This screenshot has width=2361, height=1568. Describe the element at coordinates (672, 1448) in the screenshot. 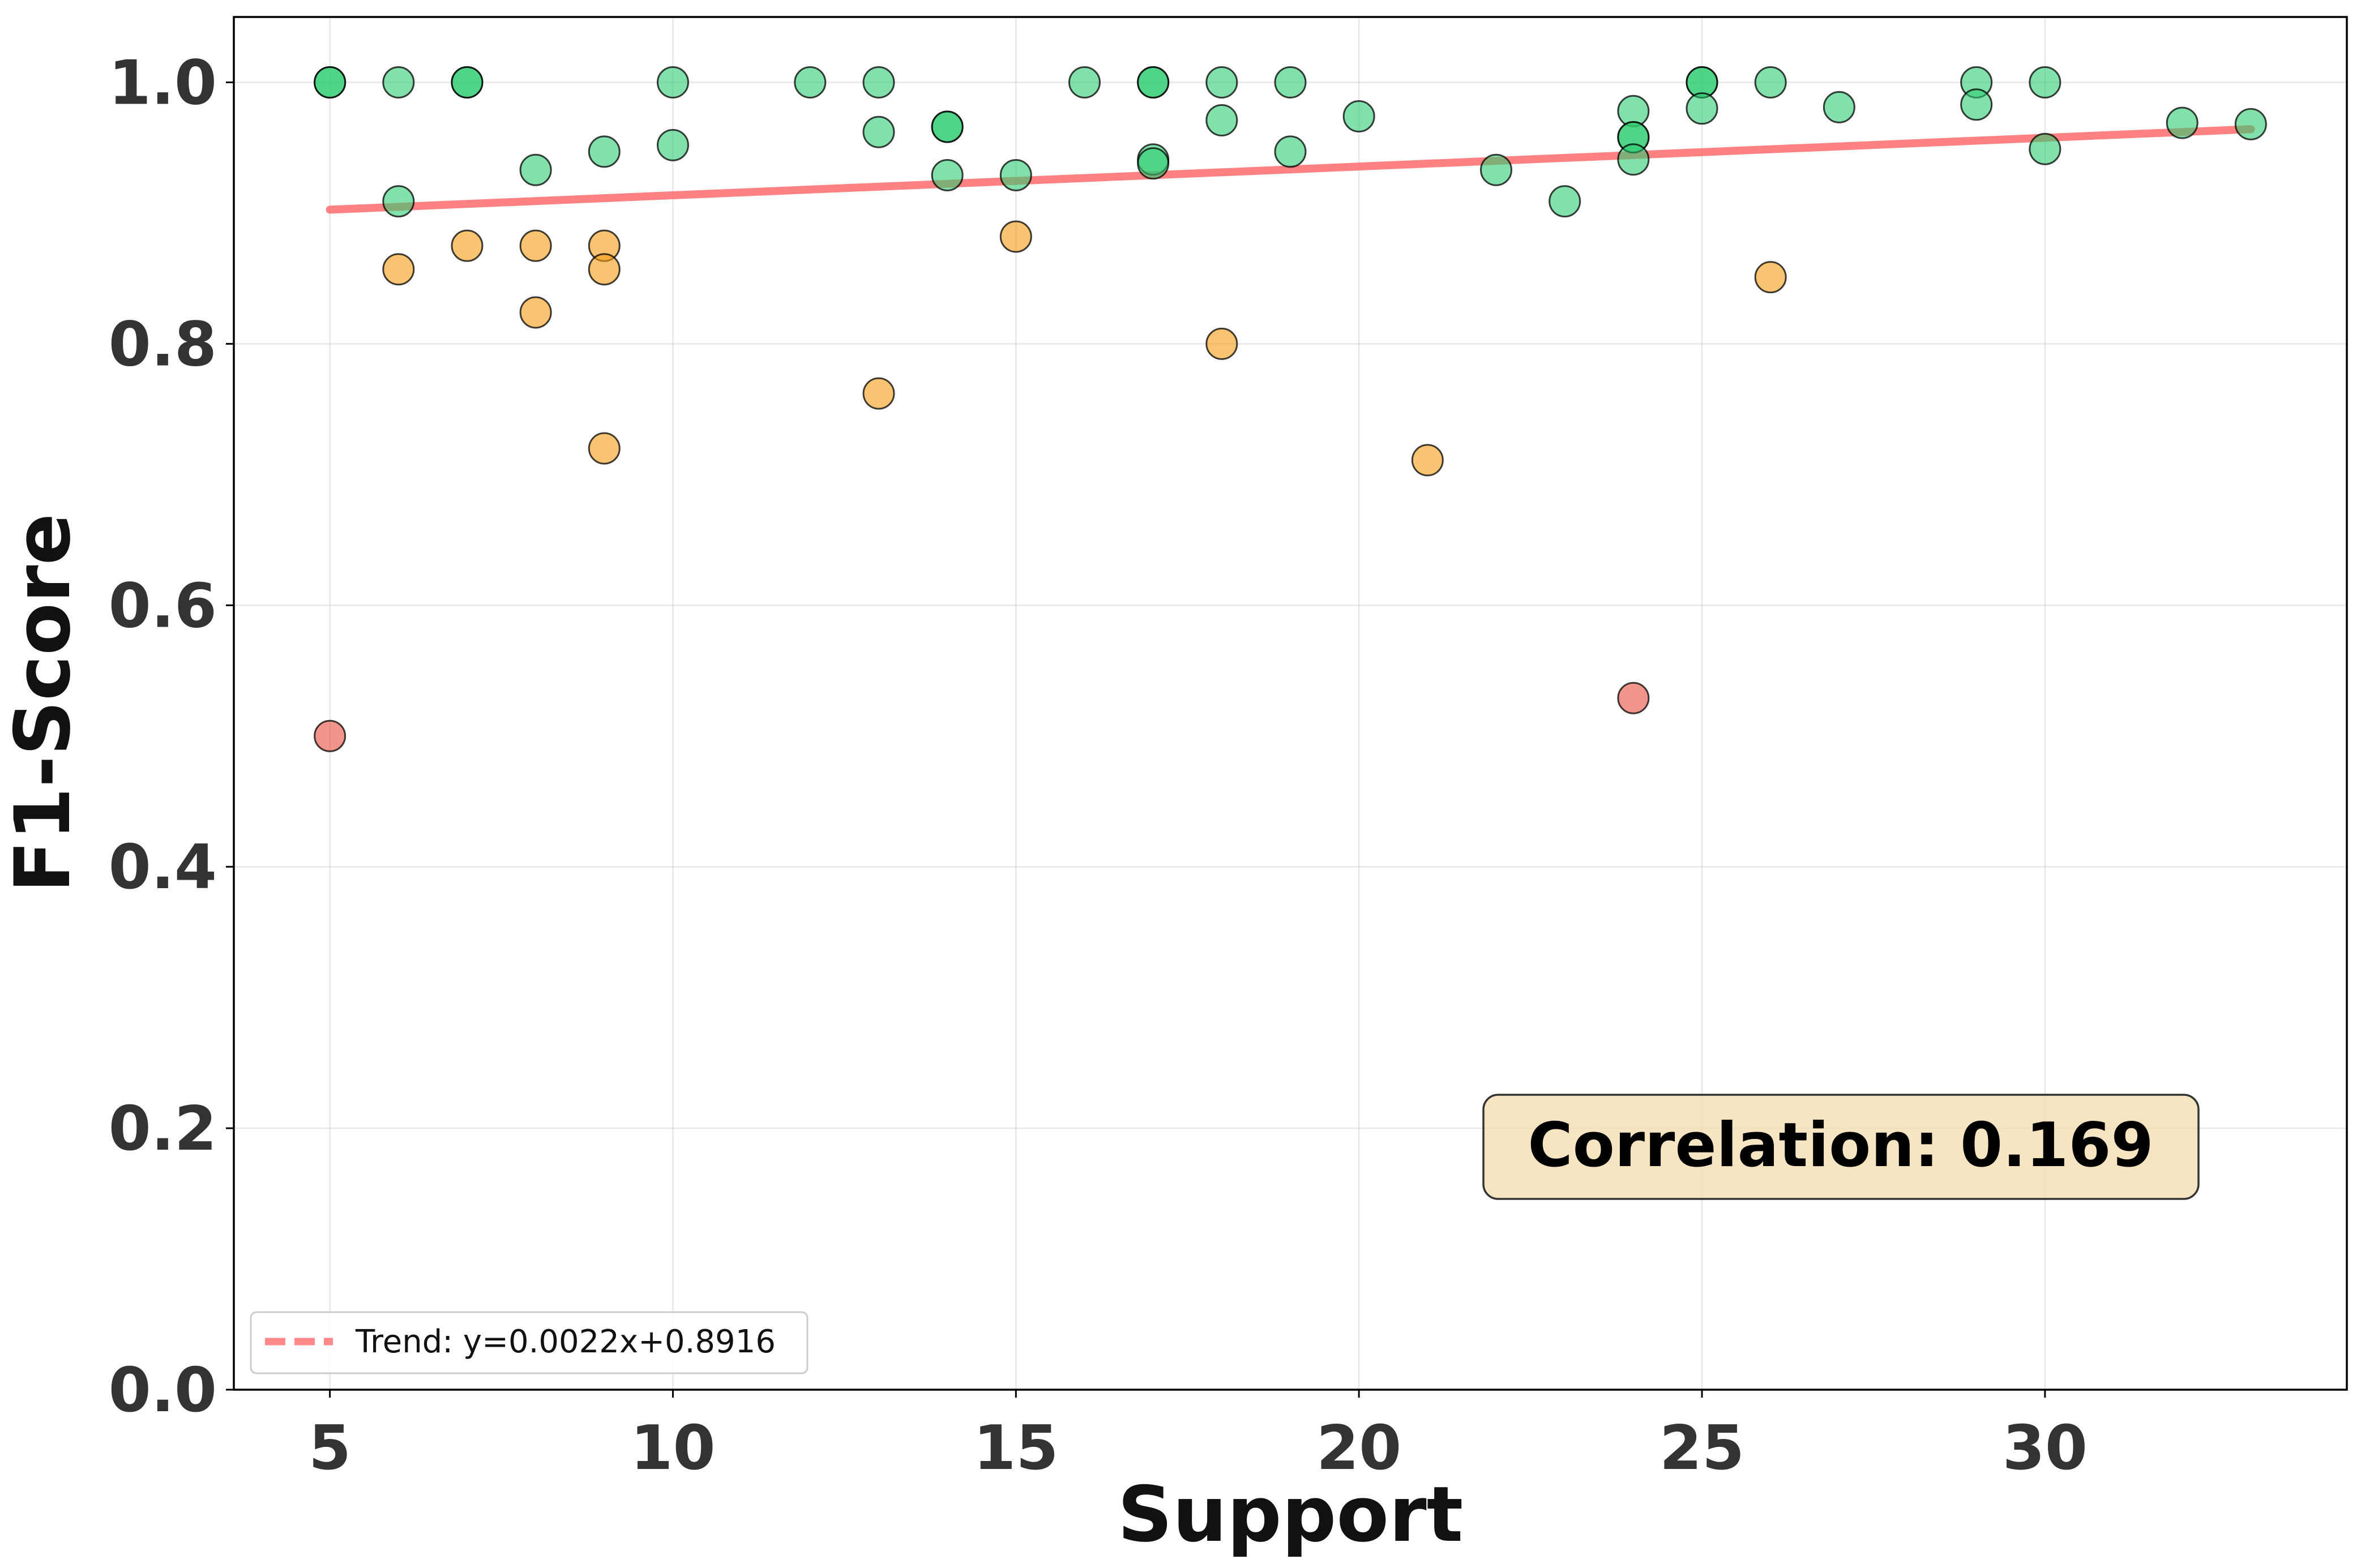

I see `x-tick-label: 10` at that location.